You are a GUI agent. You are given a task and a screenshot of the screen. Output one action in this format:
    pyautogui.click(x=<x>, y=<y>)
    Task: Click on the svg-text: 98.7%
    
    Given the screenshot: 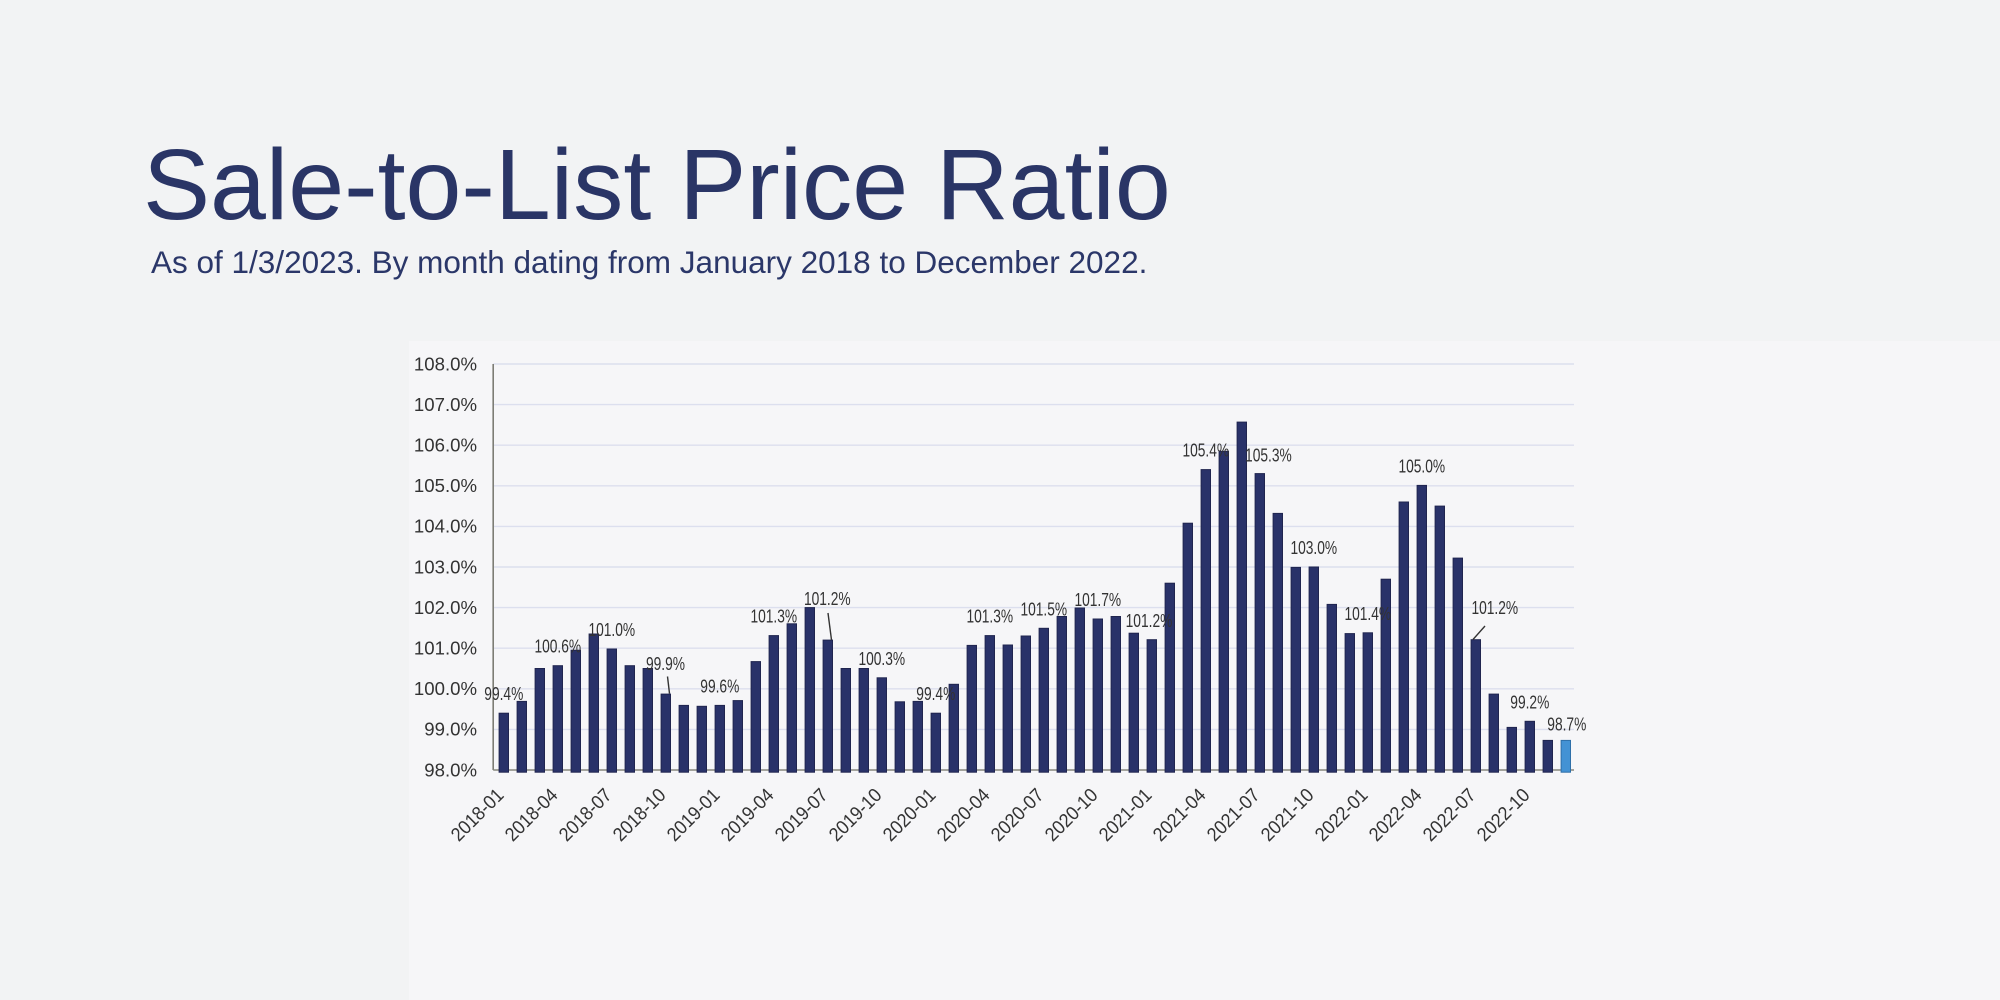 What is the action you would take?
    pyautogui.click(x=1566, y=725)
    